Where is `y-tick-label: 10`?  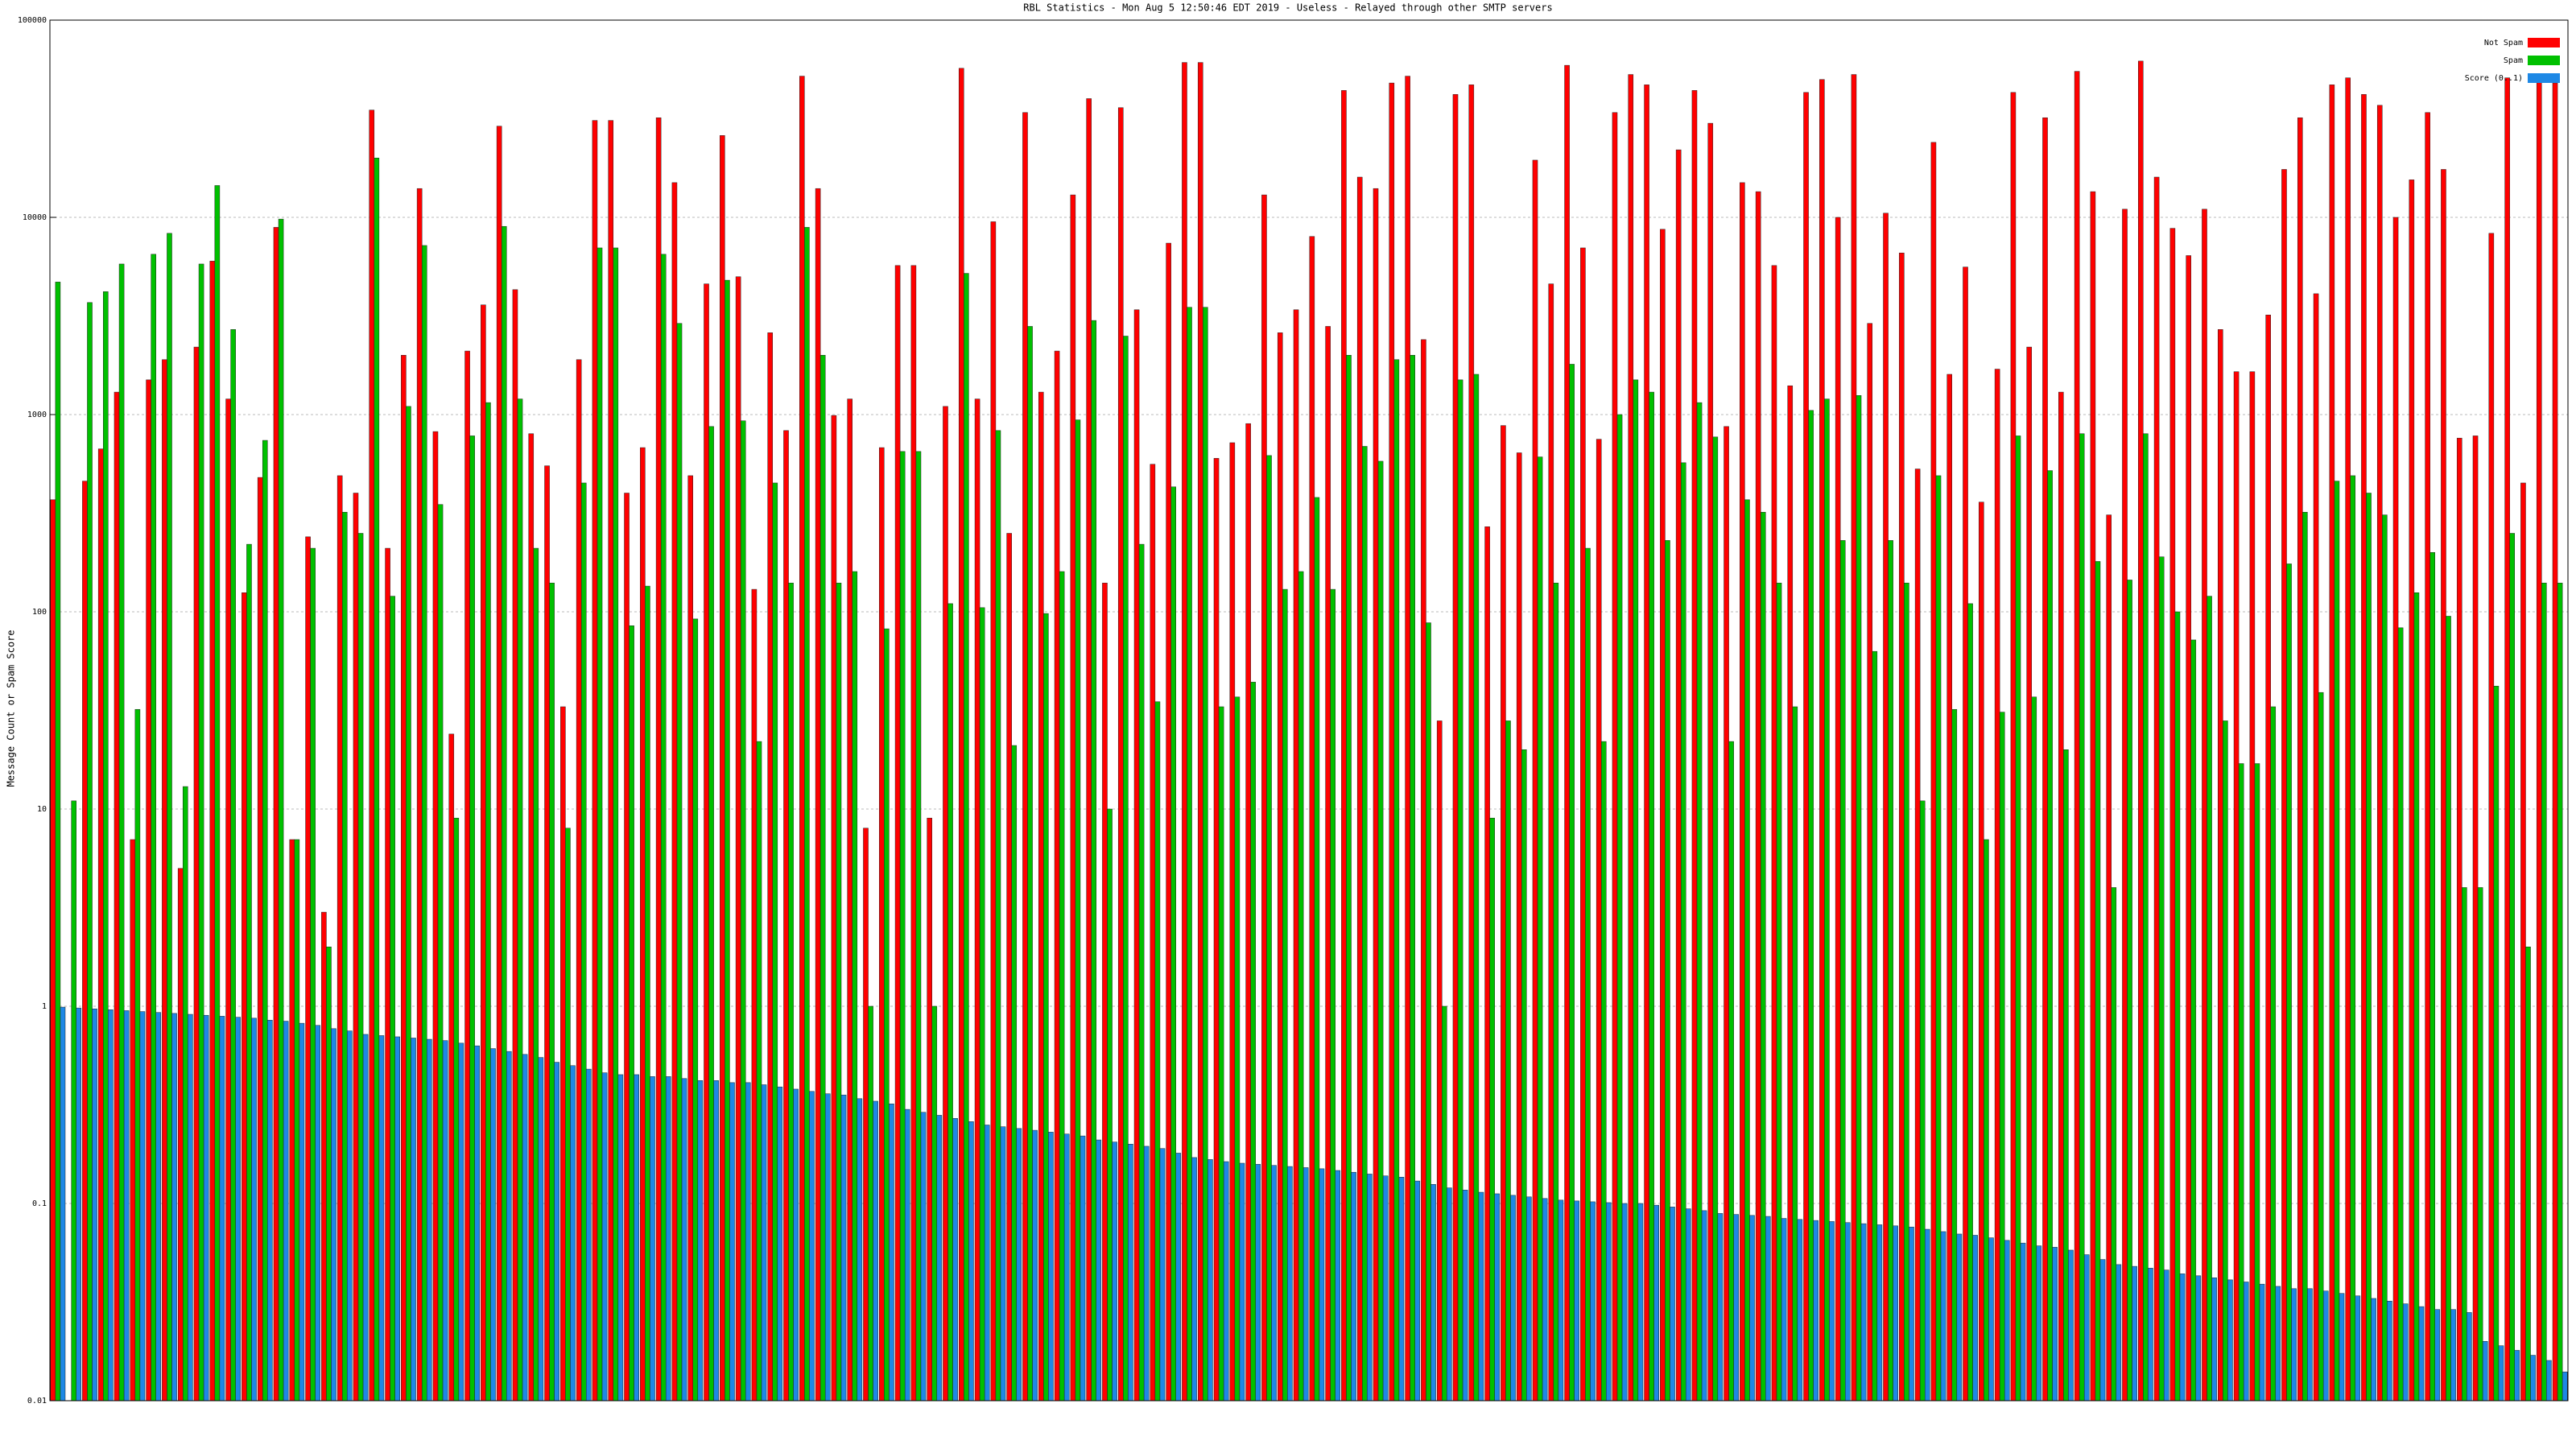 y-tick-label: 10 is located at coordinates (42, 809).